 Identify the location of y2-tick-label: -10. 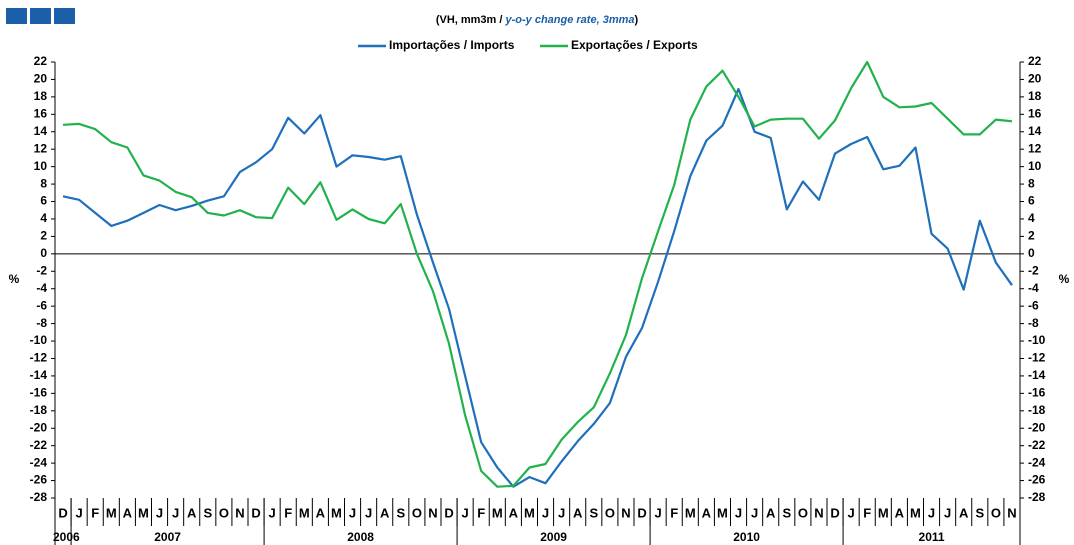
(1037, 340).